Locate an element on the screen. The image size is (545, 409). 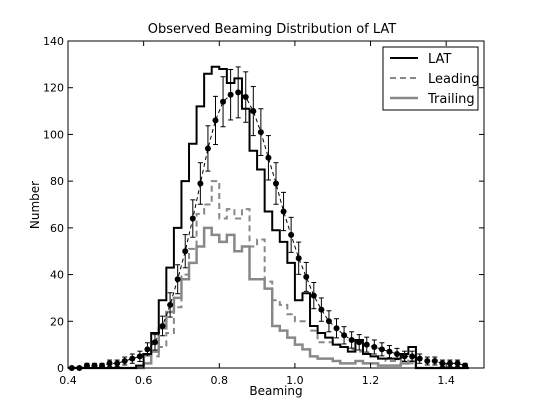
x-tick-label: 0.8 is located at coordinates (220, 380).